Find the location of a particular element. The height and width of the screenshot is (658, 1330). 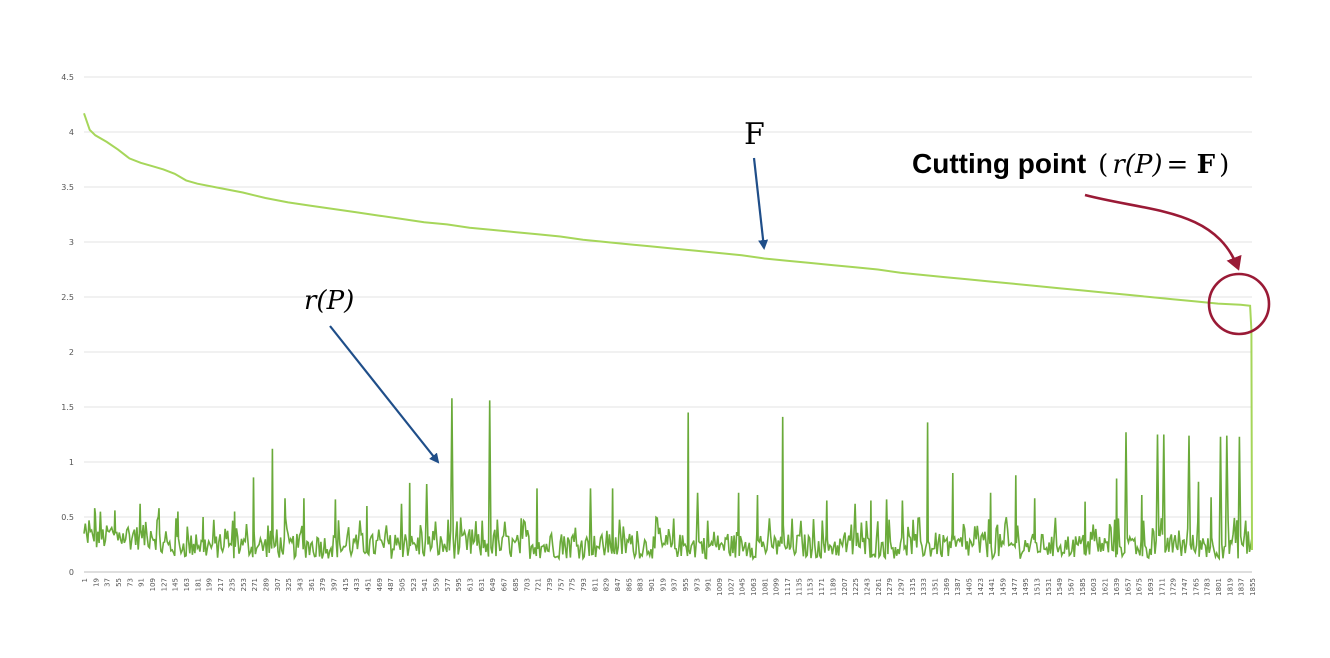

x-tick-label: 1171 is located at coordinates (822, 587).